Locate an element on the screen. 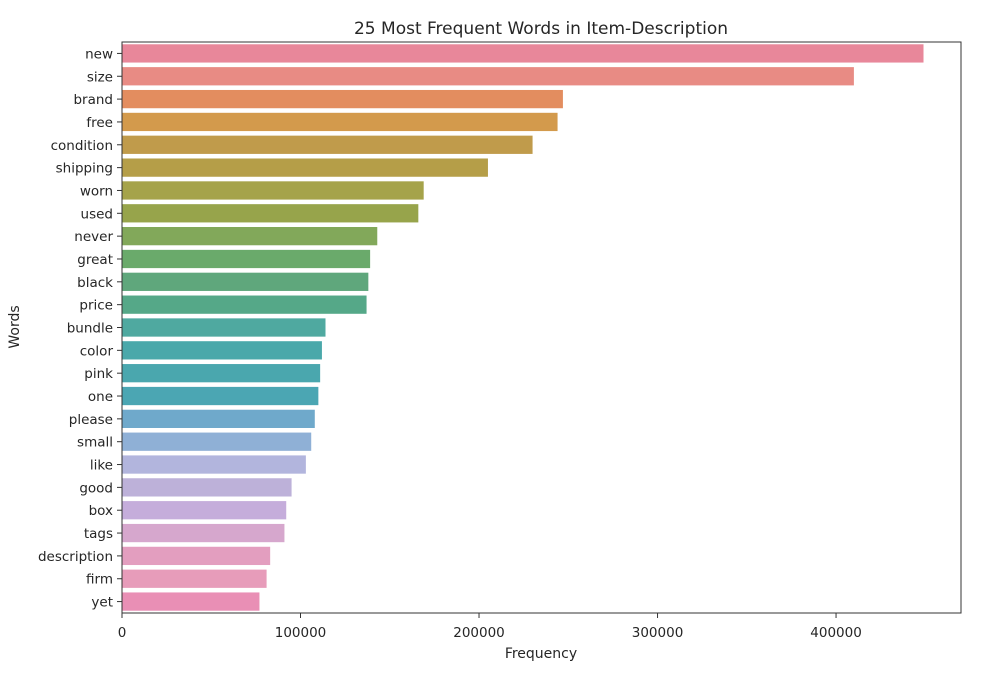 This screenshot has width=1006, height=678. y-tick-label: tags is located at coordinates (98, 534).